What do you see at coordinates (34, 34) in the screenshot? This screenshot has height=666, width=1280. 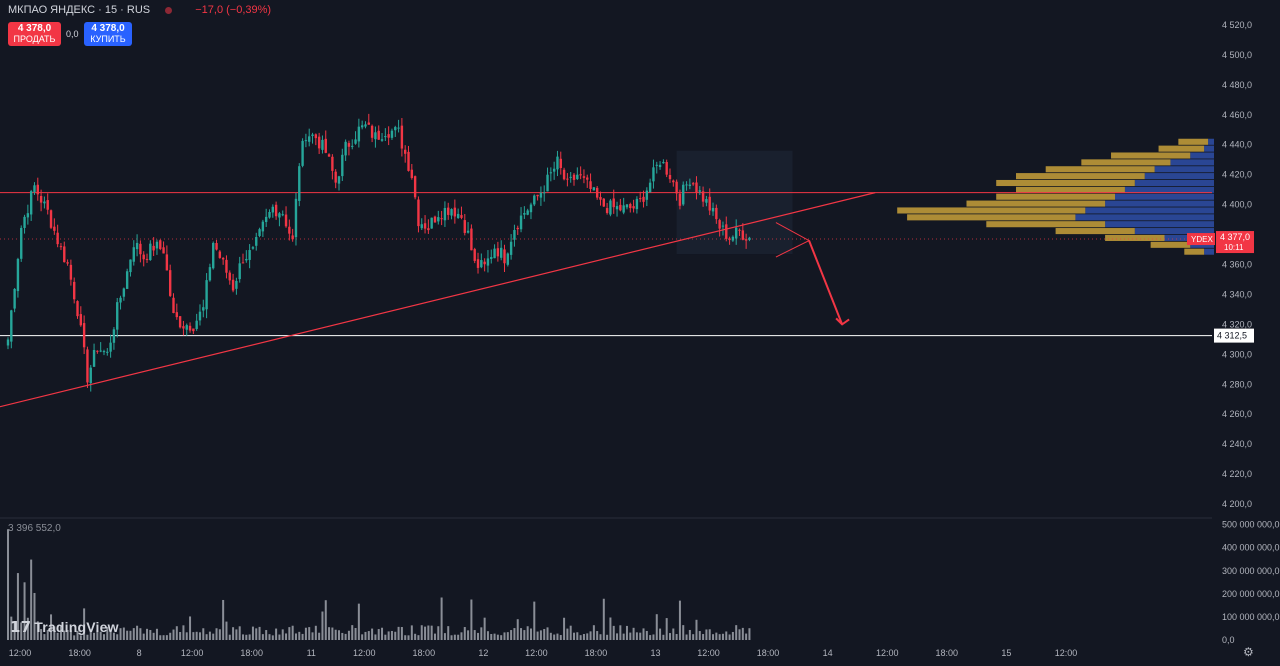 I see `sell-button: 4 378,0 ПРОДАТЬ` at bounding box center [34, 34].